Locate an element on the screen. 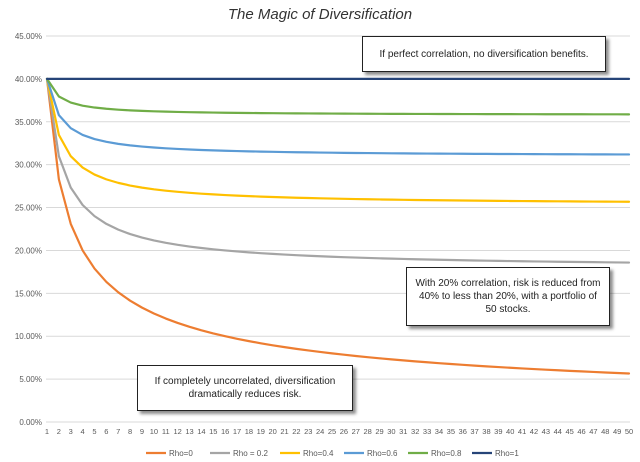 The image size is (640, 462). x-tick-label: 5 is located at coordinates (94, 431).